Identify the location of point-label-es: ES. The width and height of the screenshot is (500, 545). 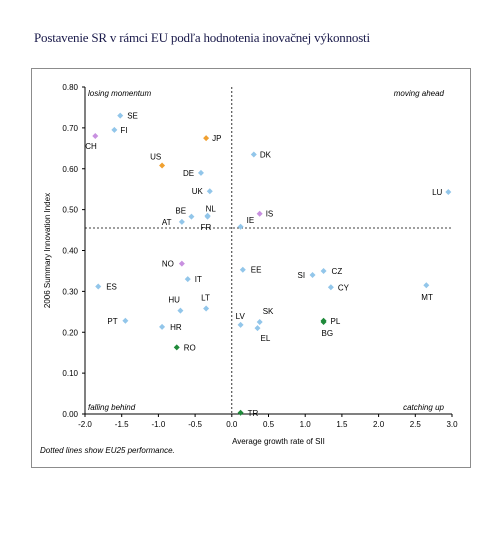
(111, 286).